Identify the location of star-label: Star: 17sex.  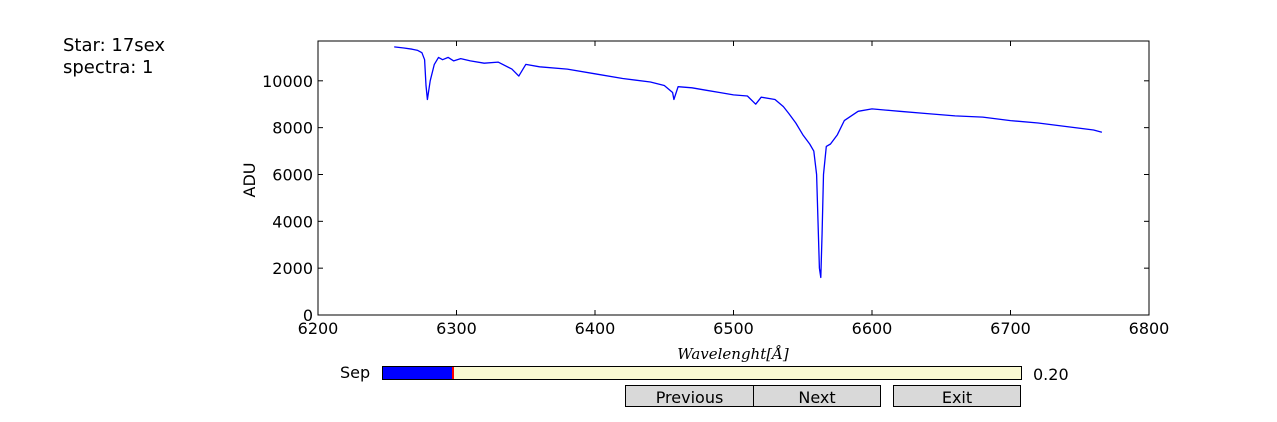
(114, 45).